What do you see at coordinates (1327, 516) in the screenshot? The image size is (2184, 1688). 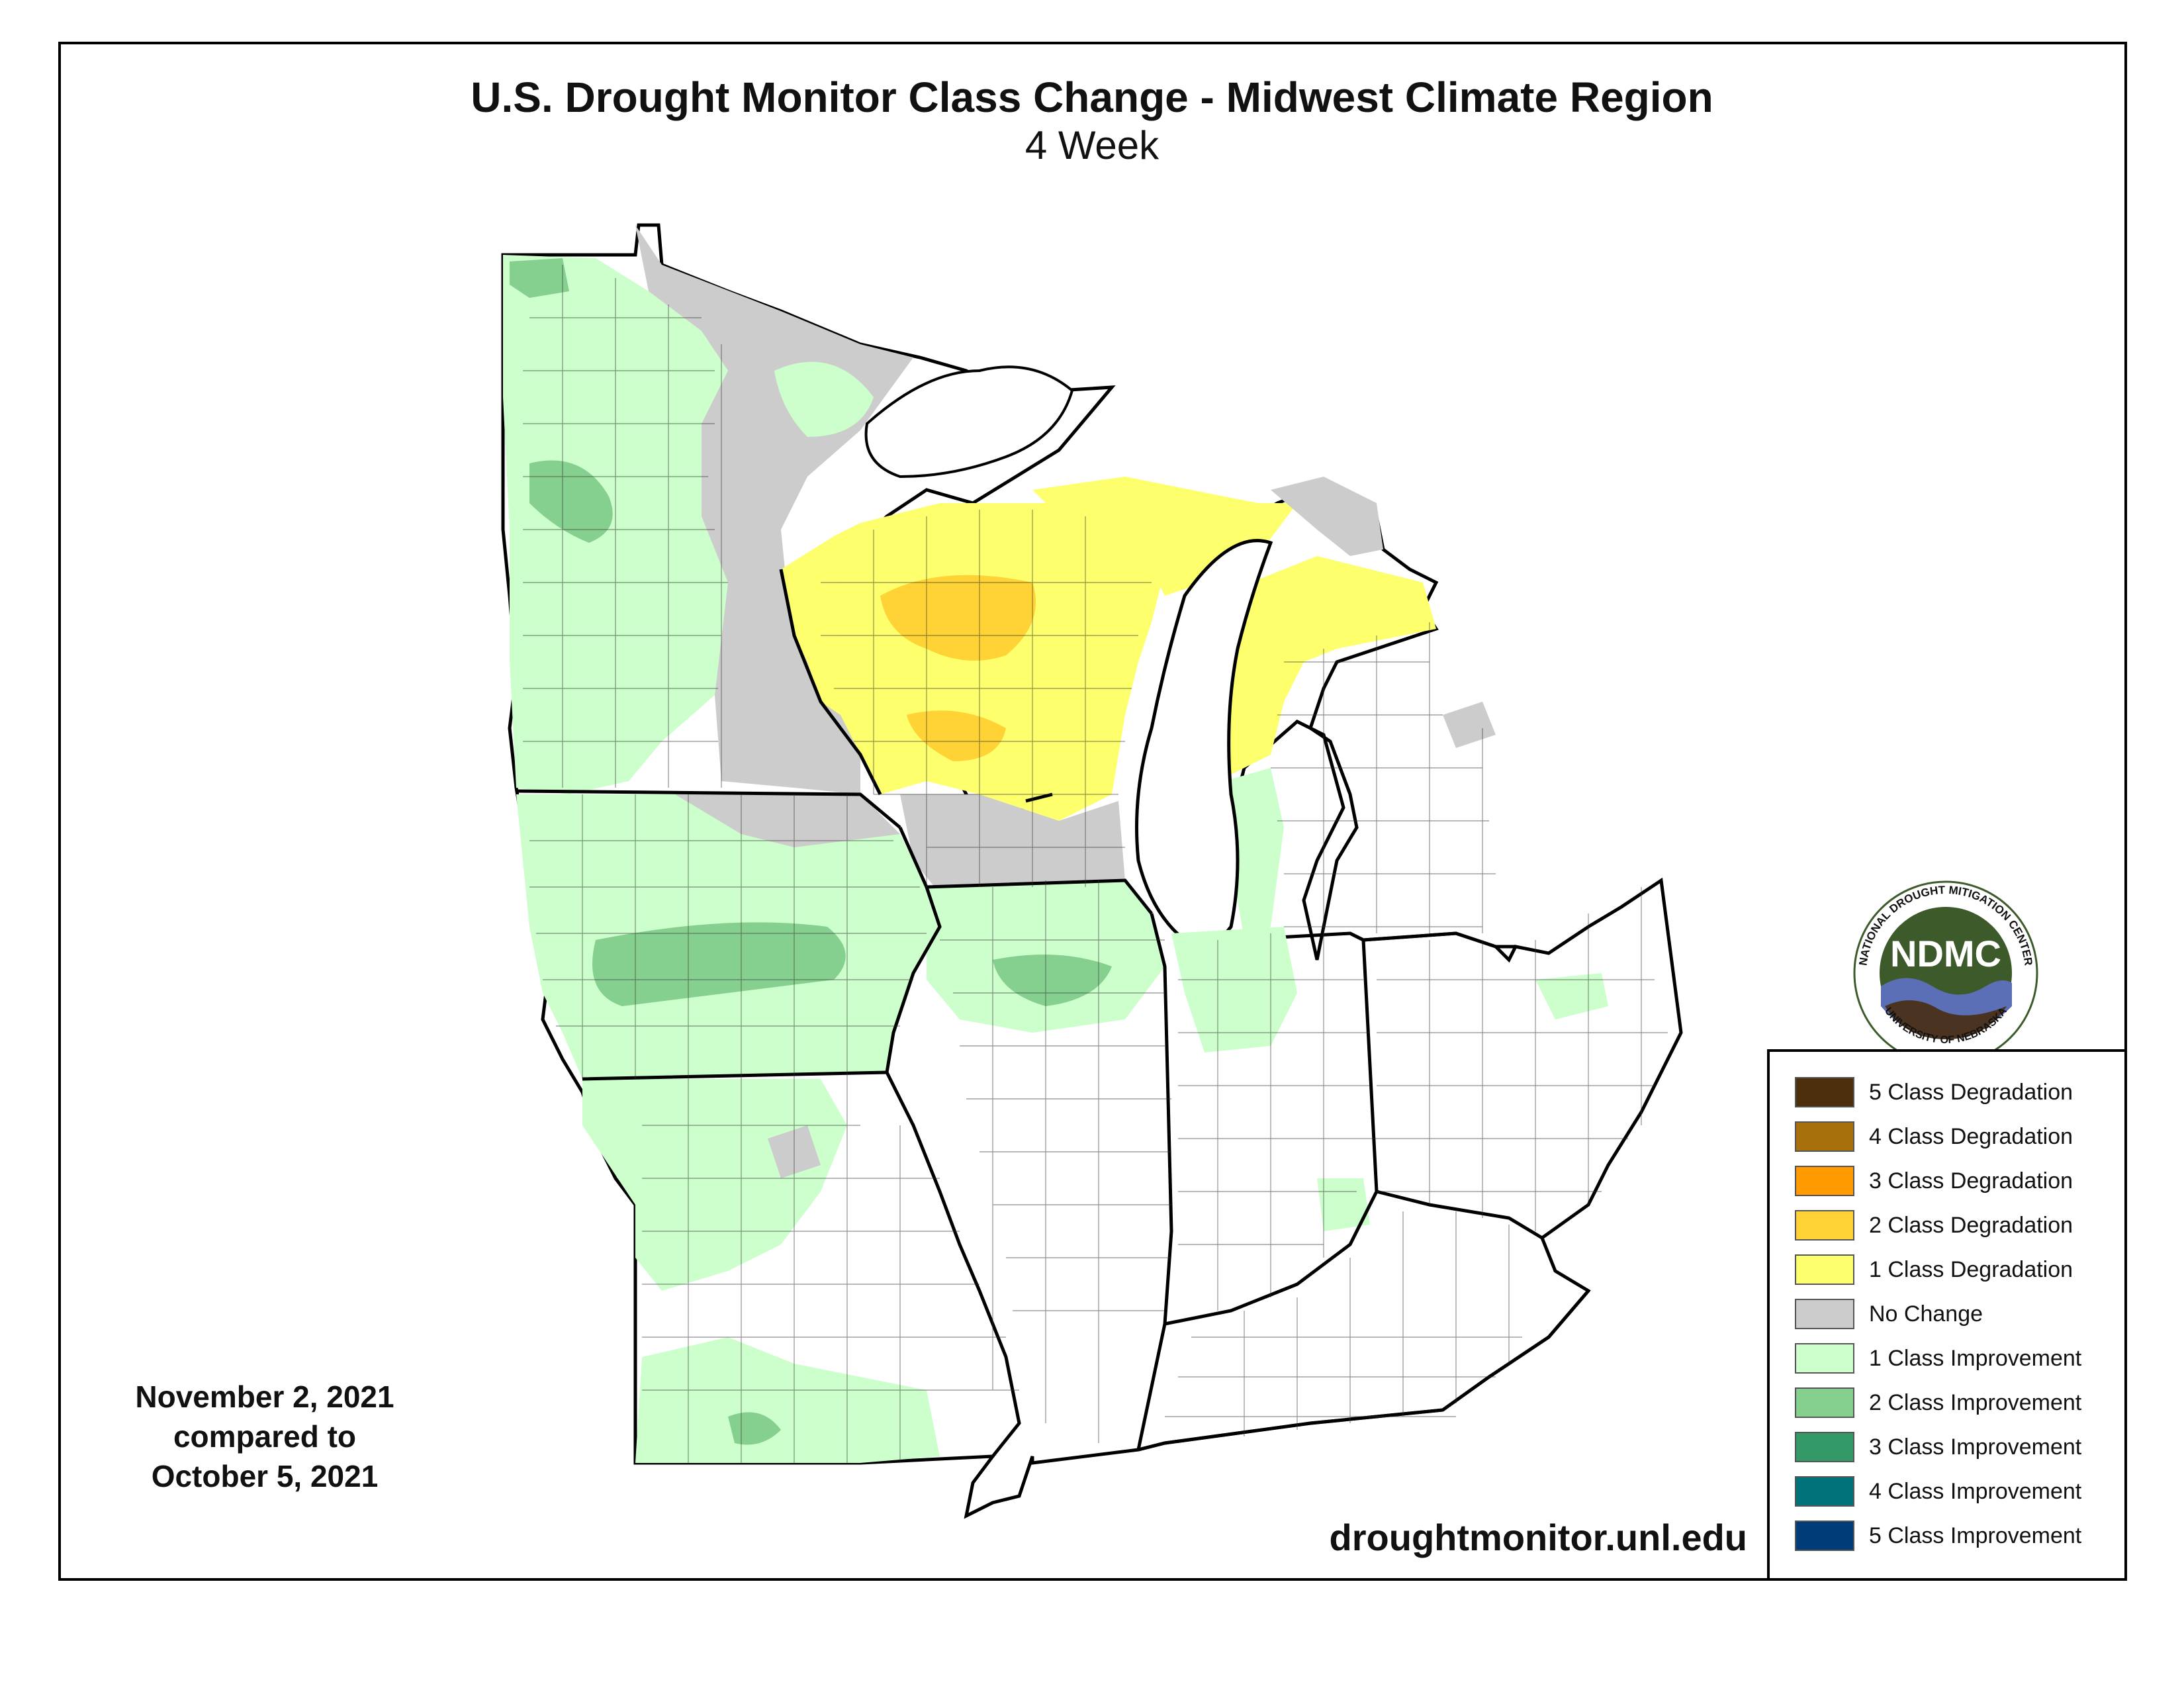 I see `mi-up-nochange` at bounding box center [1327, 516].